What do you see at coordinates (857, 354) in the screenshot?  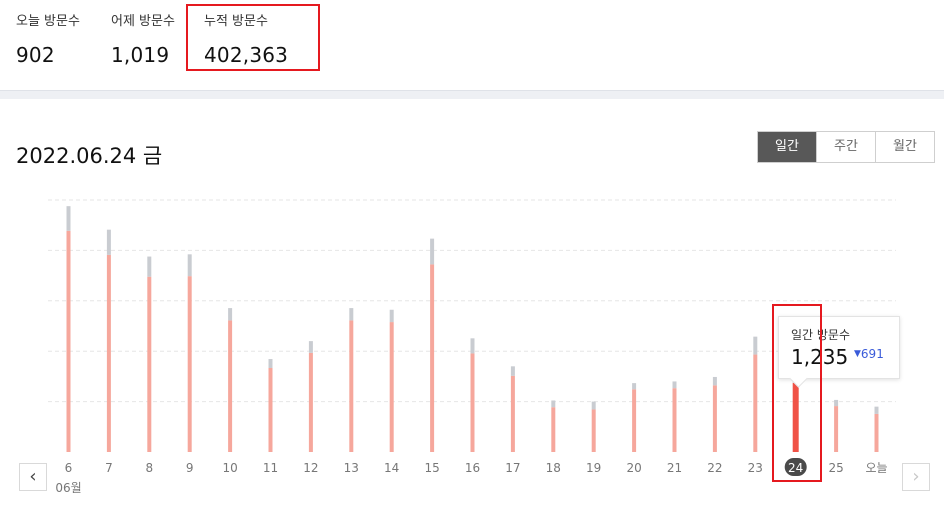 I see `triangle-down-icon: ▼` at bounding box center [857, 354].